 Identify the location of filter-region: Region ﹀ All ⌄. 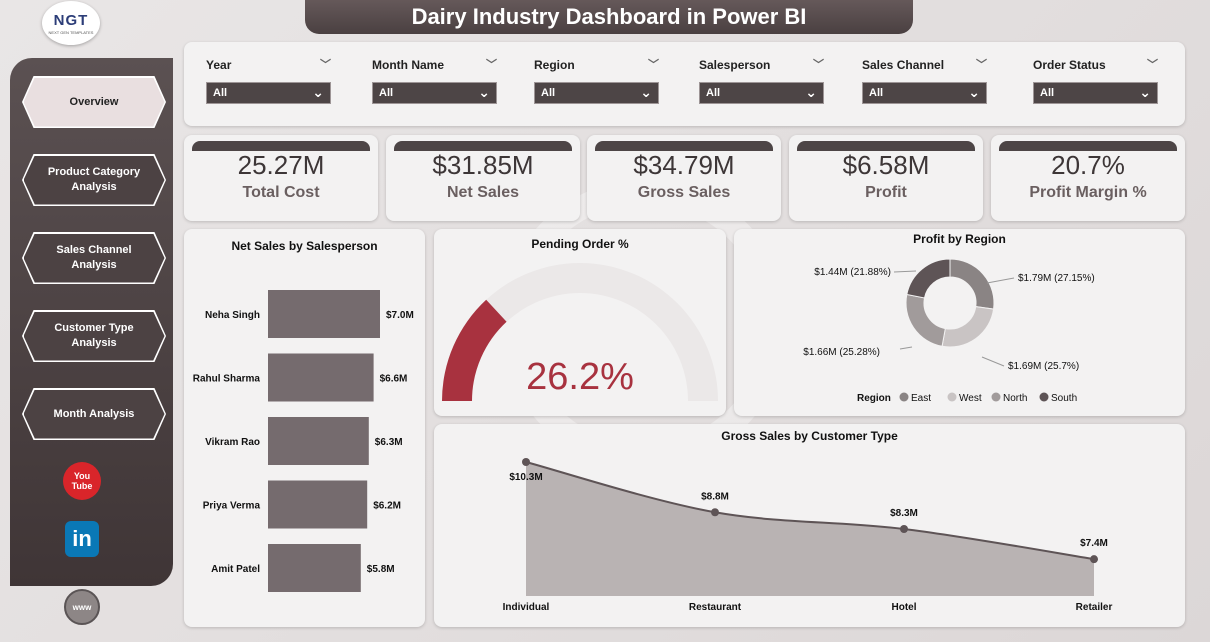
(596, 81).